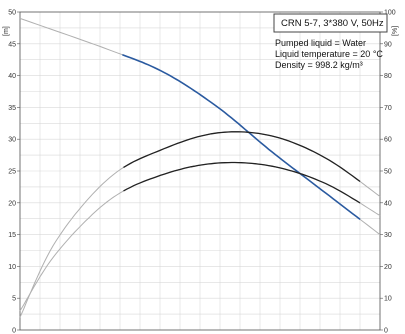 This screenshot has height=334, width=405. What do you see at coordinates (386, 331) in the screenshot?
I see `right-tick-label: 0` at bounding box center [386, 331].